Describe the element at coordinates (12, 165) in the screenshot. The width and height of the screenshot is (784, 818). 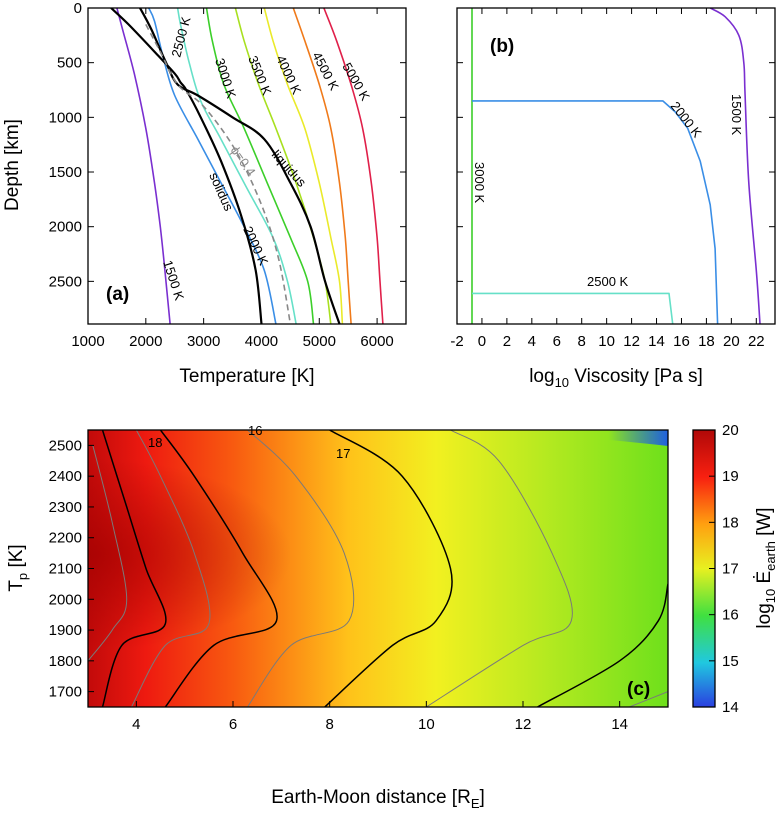
I see `panel-a-ylabel: Depth [km]` at that location.